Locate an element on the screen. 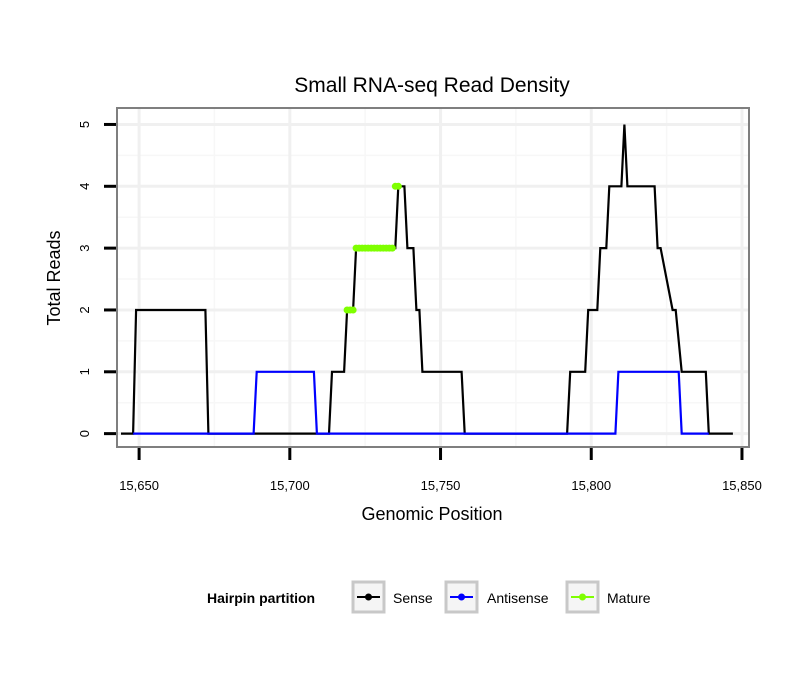 The image size is (810, 690). x-tick-label: 15,650 is located at coordinates (139, 485).